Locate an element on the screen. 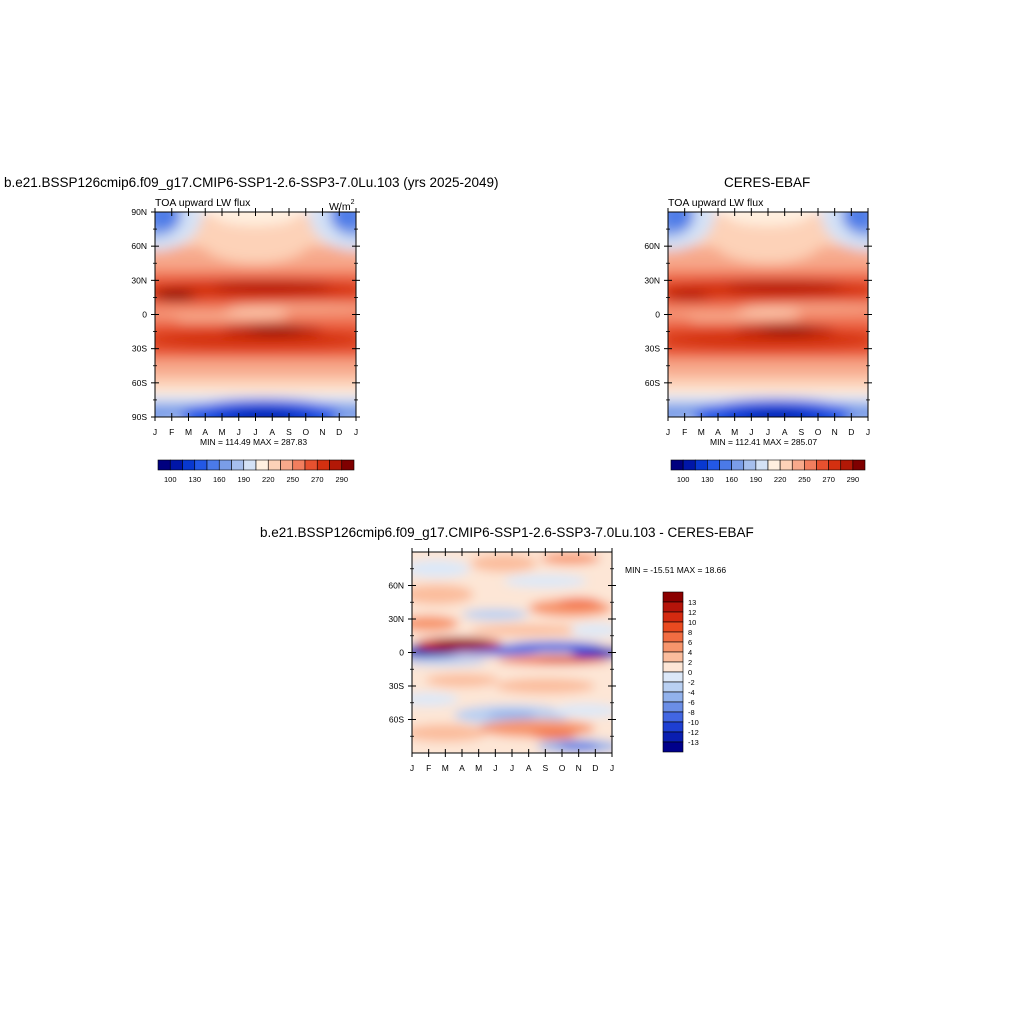 This screenshot has height=1024, width=1024. colorbar-label: 2 is located at coordinates (690, 662).